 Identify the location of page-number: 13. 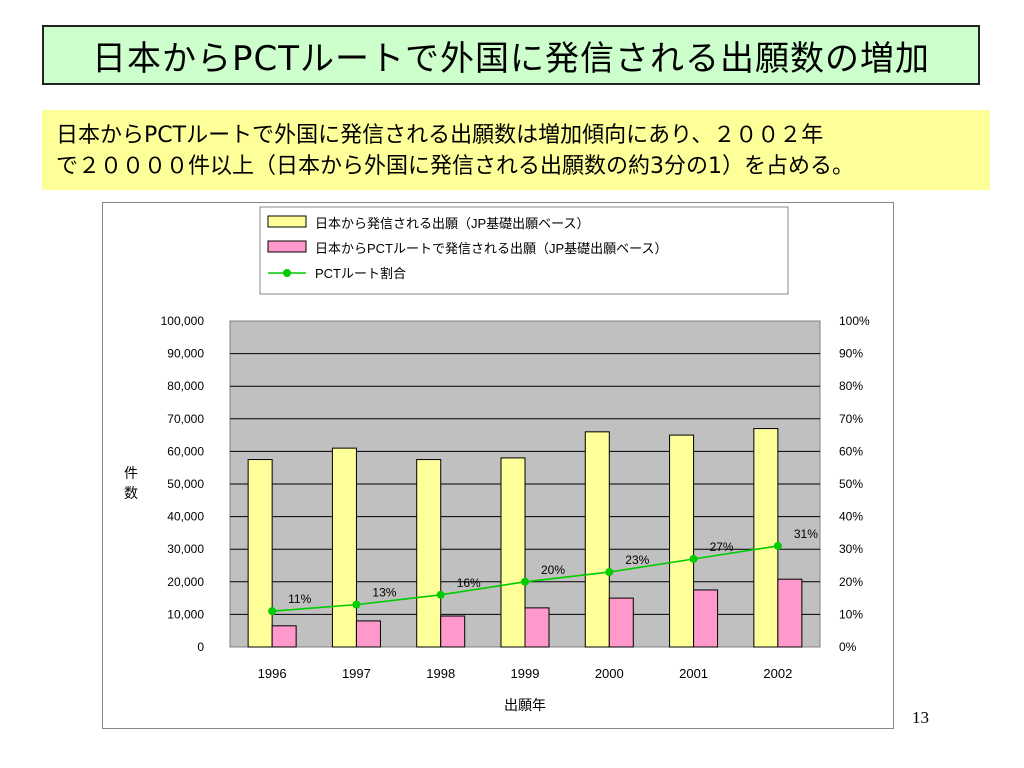
(920, 717).